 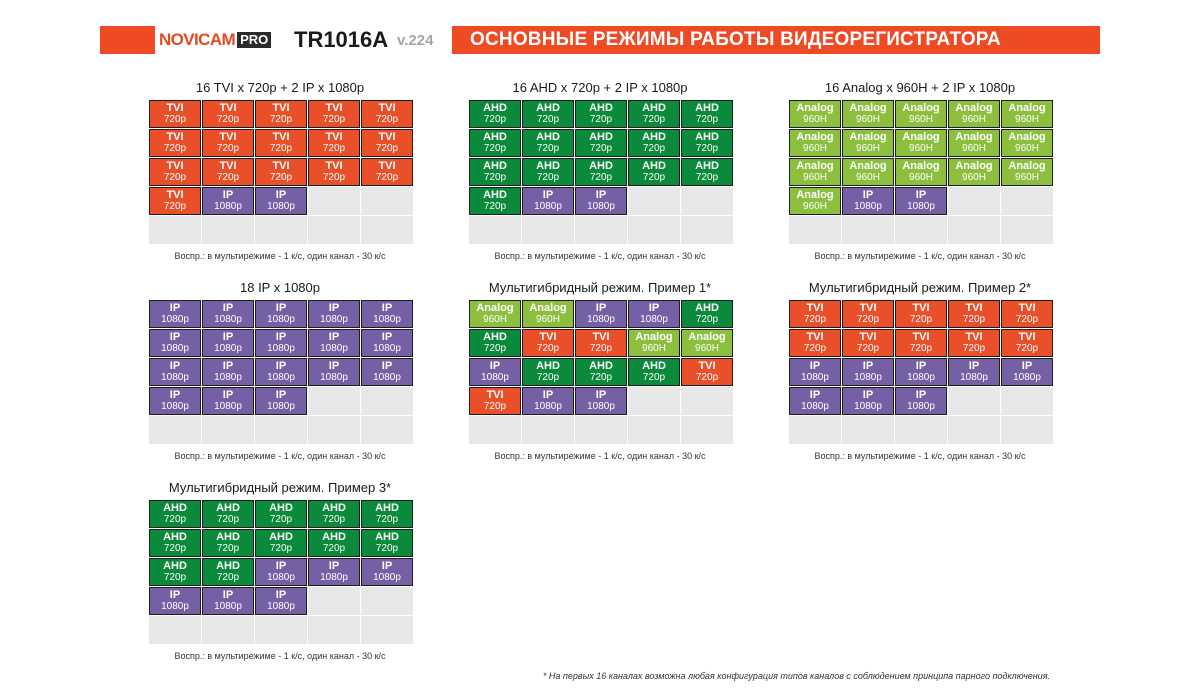 What do you see at coordinates (197, 39) in the screenshot?
I see `brand-name: NOVICAM` at bounding box center [197, 39].